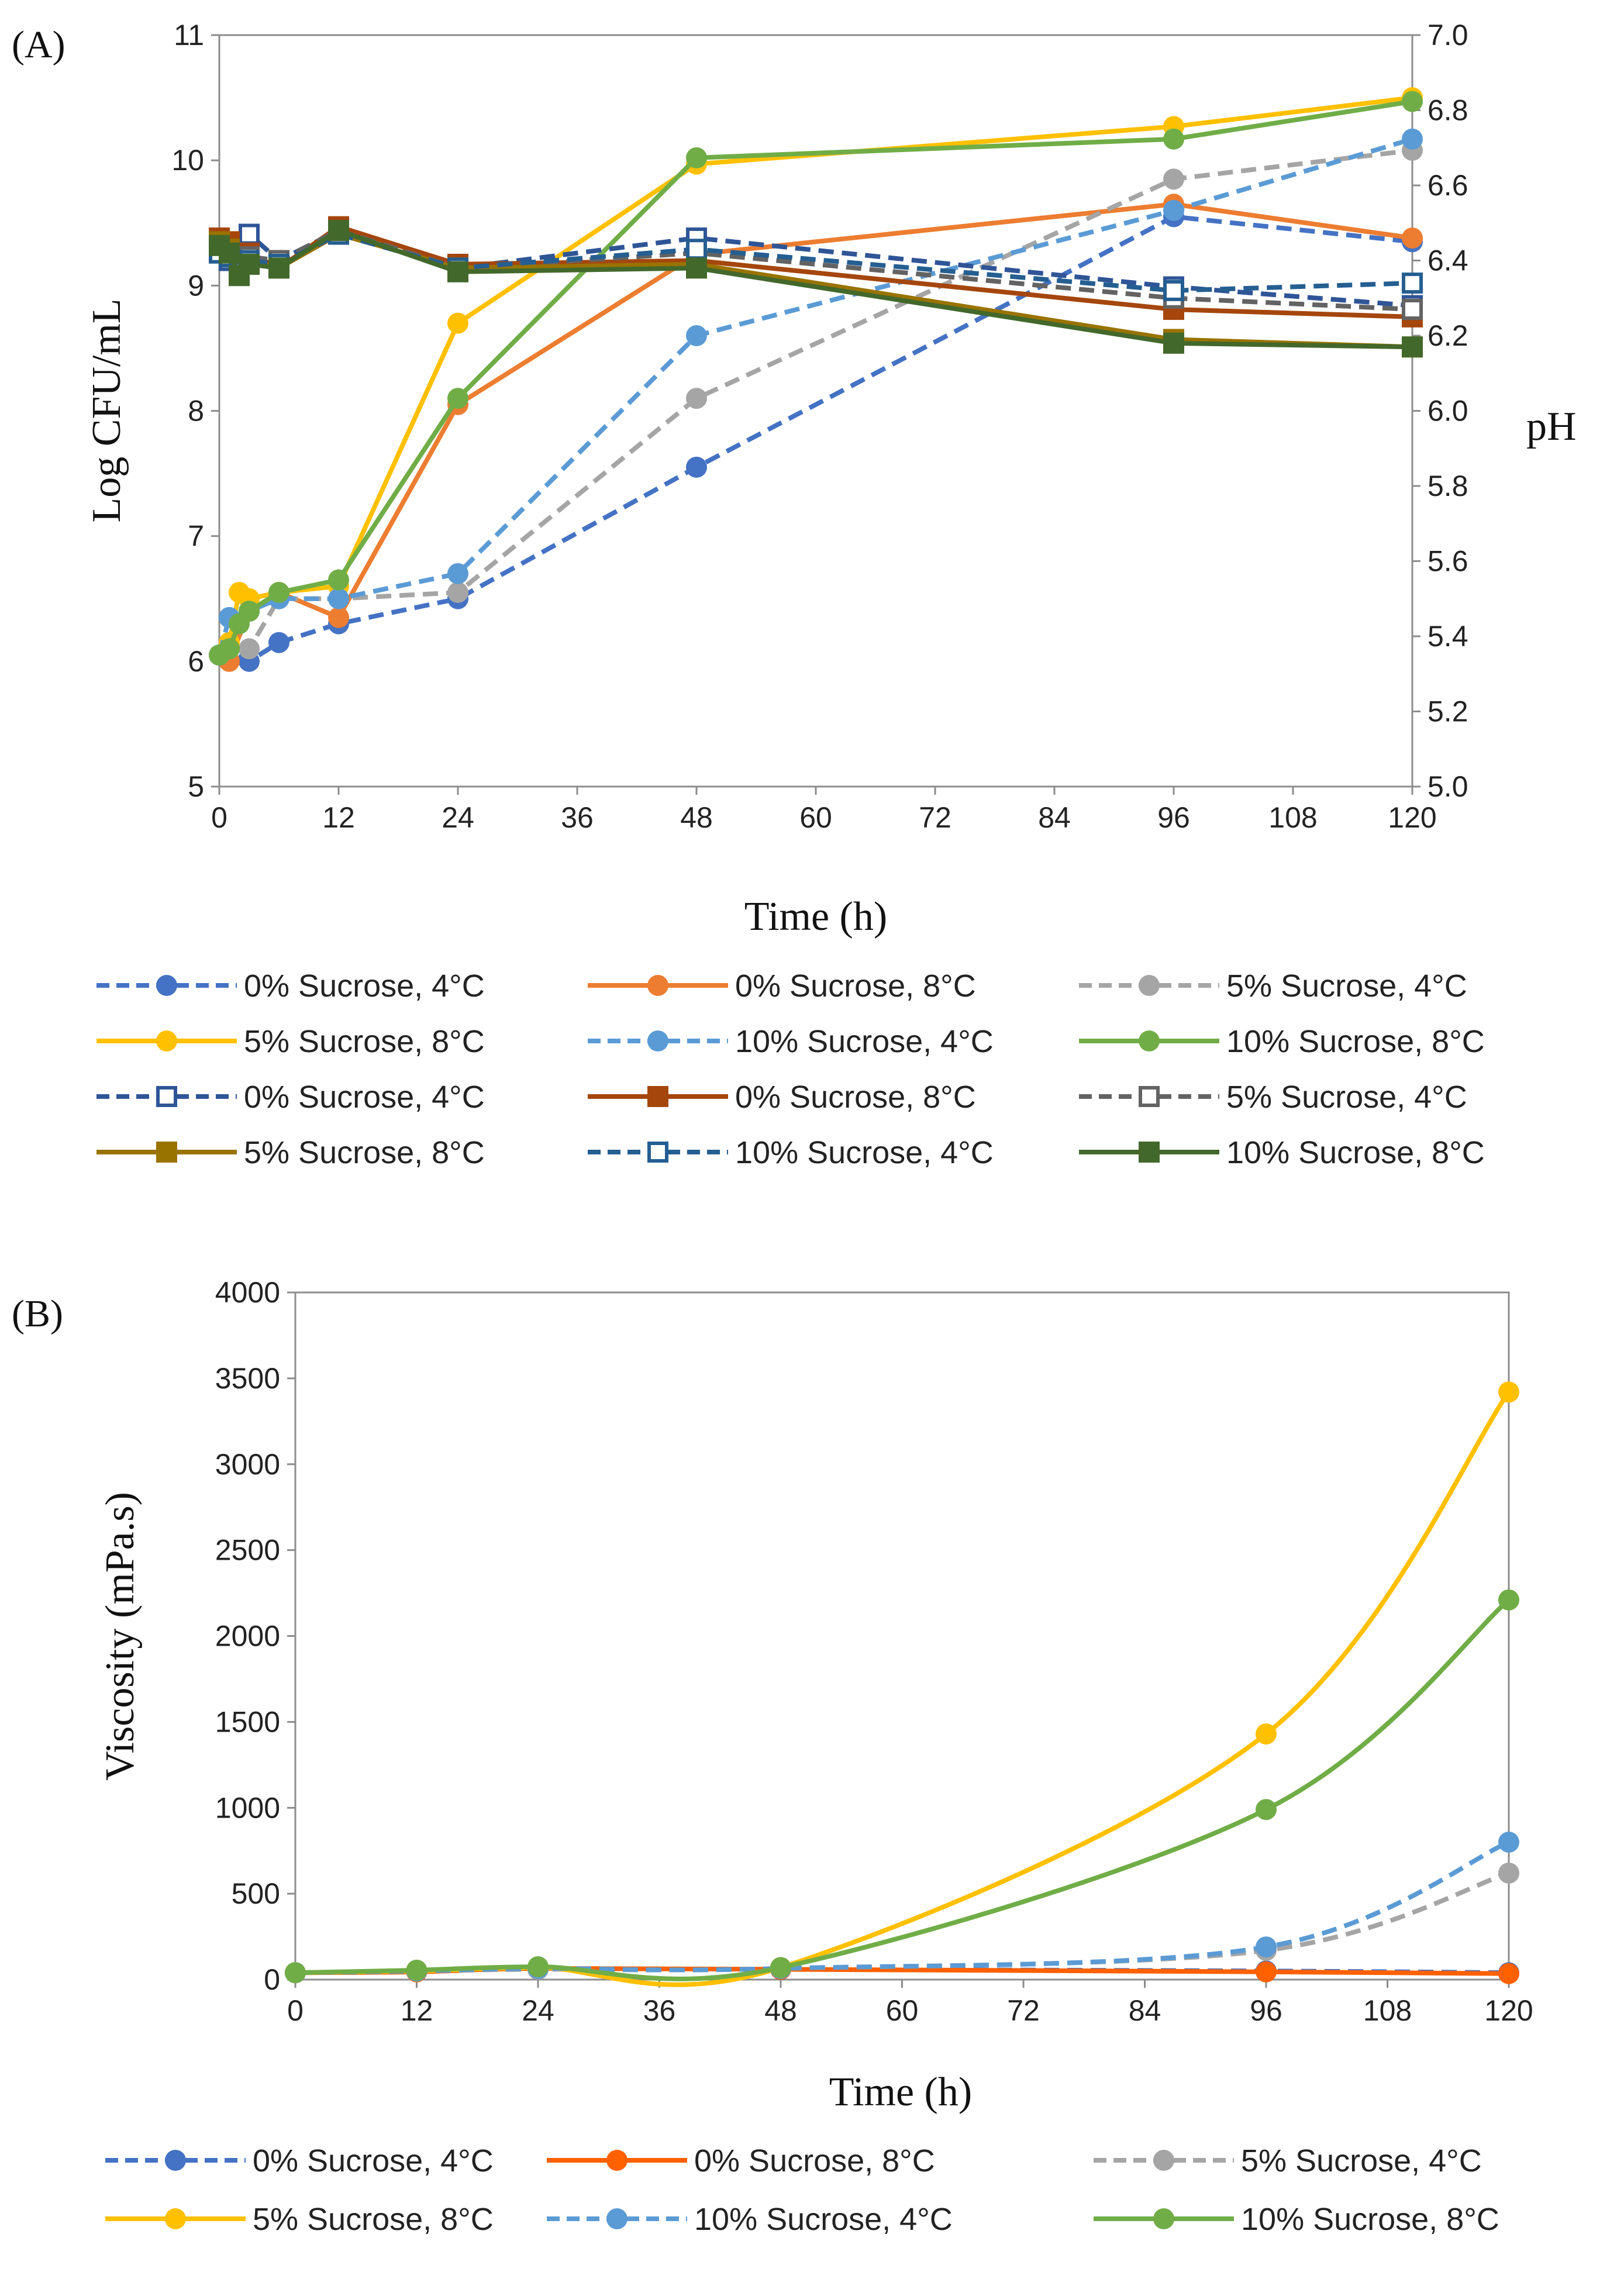 This screenshot has width=1624, height=2272. I want to click on panel-b-label: (B), so click(37, 1313).